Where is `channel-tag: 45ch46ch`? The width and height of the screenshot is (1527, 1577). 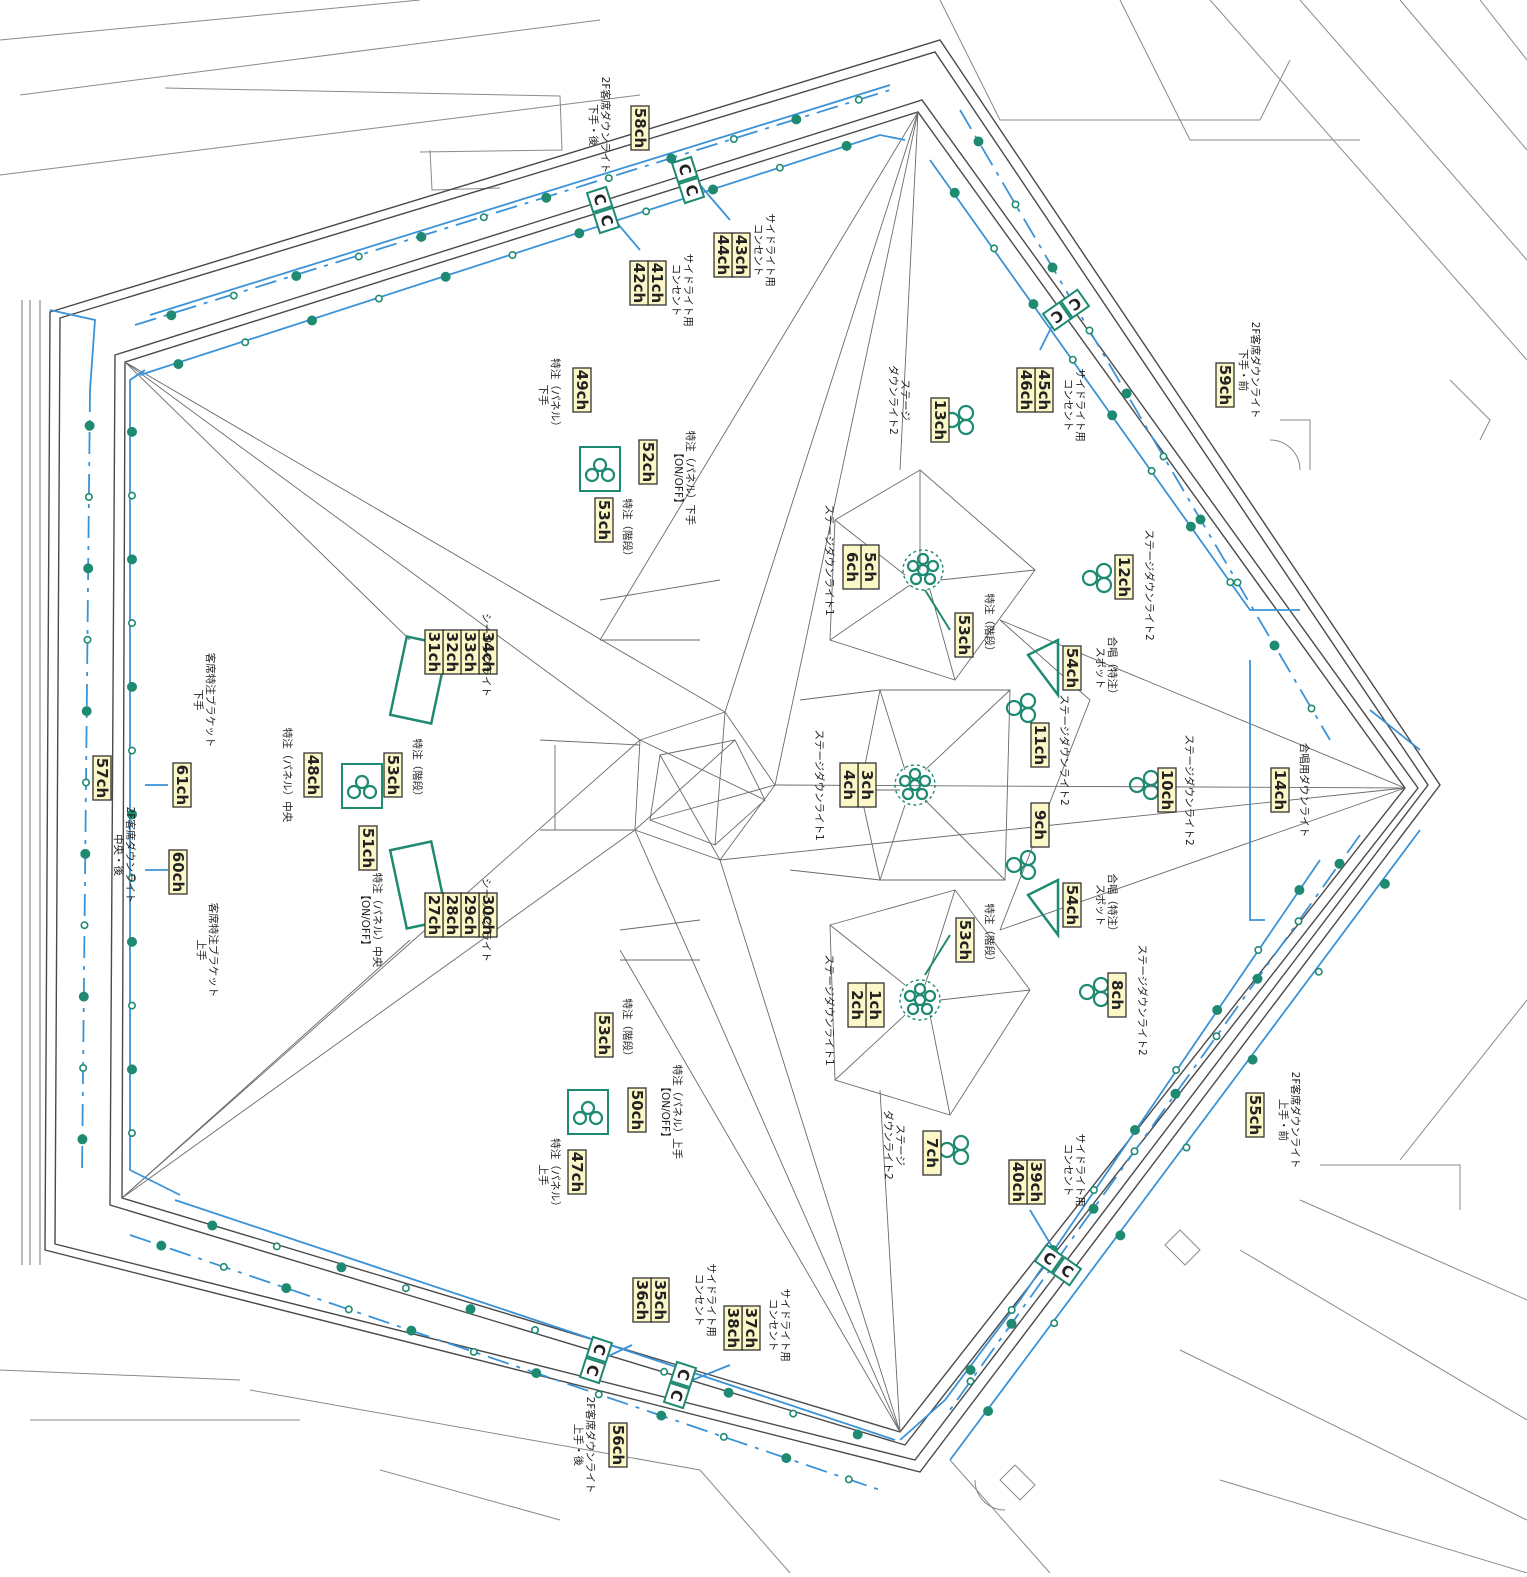
channel-tag: 45ch46ch is located at coordinates (1035, 390).